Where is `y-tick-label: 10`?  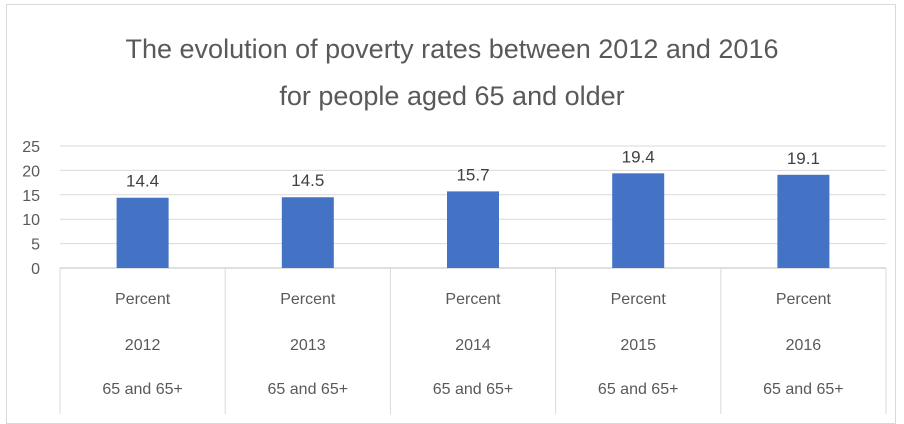
y-tick-label: 10 is located at coordinates (31, 220).